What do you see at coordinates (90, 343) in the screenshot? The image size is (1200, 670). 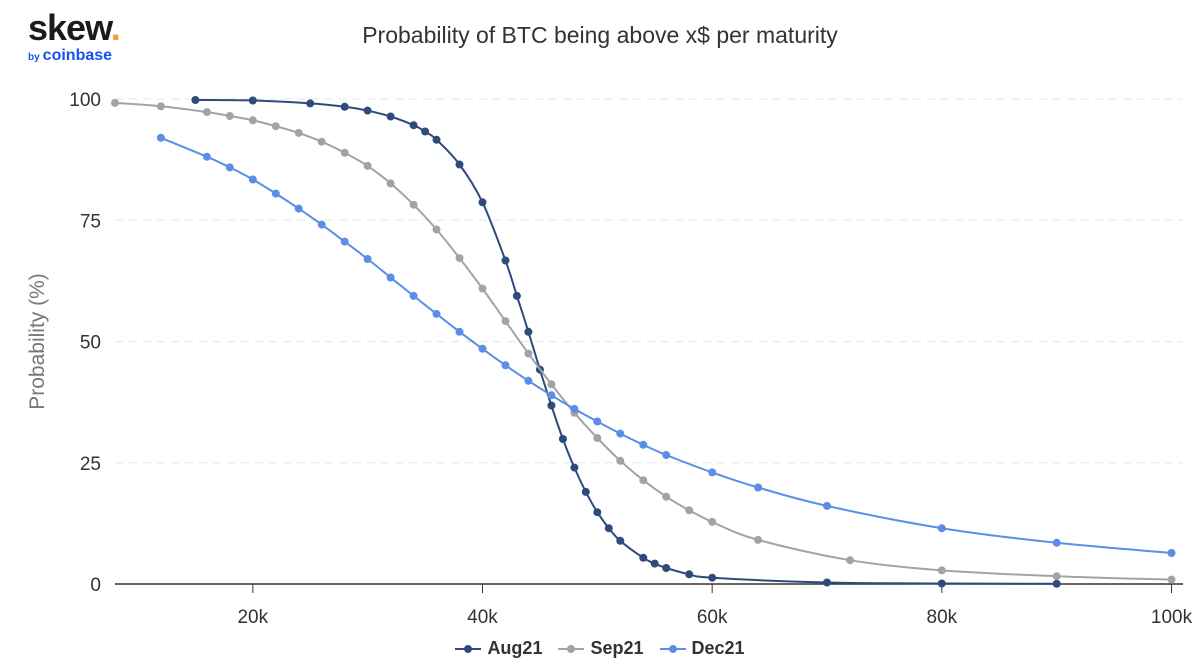 I see `y-tick-label: 50` at bounding box center [90, 343].